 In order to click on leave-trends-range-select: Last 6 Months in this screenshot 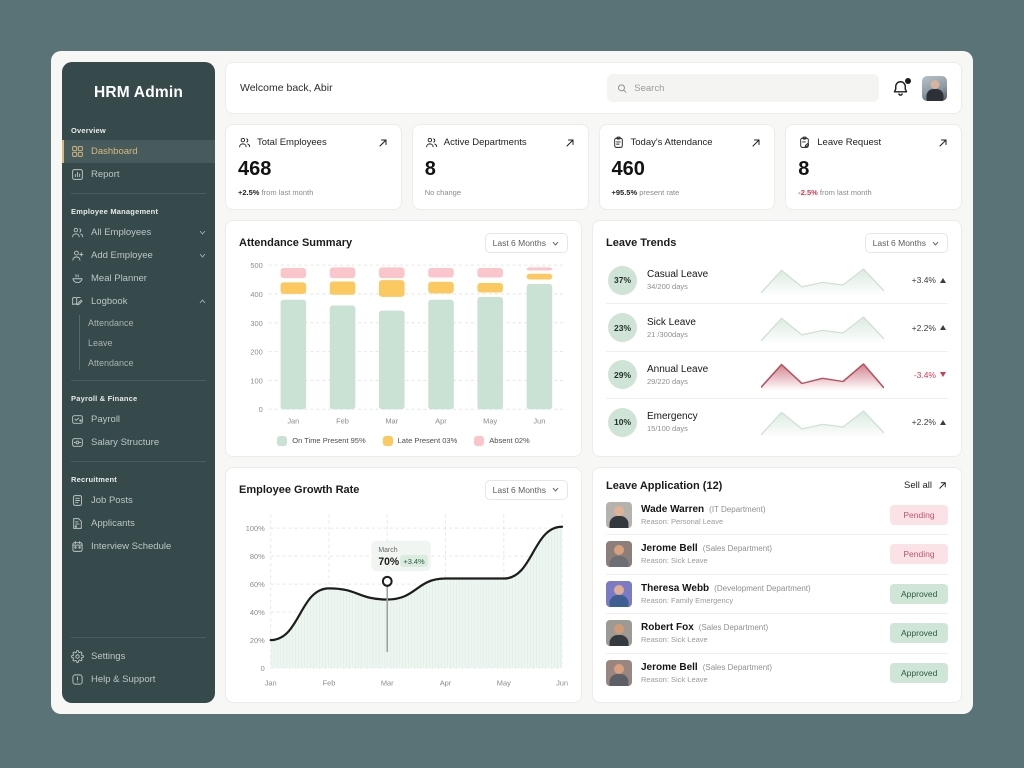, I will do `click(906, 243)`.